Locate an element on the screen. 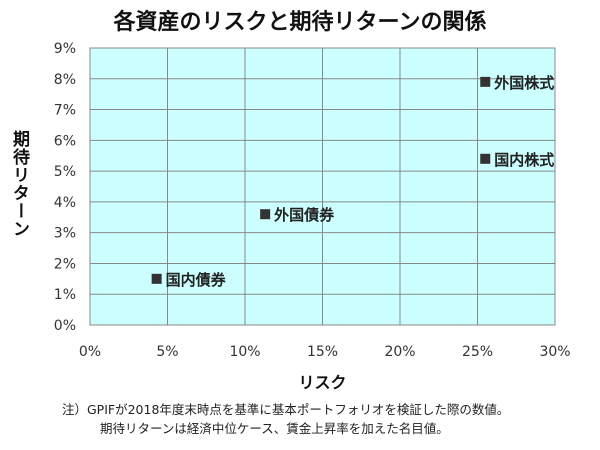 Image resolution: width=600 pixels, height=450 pixels. y-tick-label: 3% is located at coordinates (65, 234).